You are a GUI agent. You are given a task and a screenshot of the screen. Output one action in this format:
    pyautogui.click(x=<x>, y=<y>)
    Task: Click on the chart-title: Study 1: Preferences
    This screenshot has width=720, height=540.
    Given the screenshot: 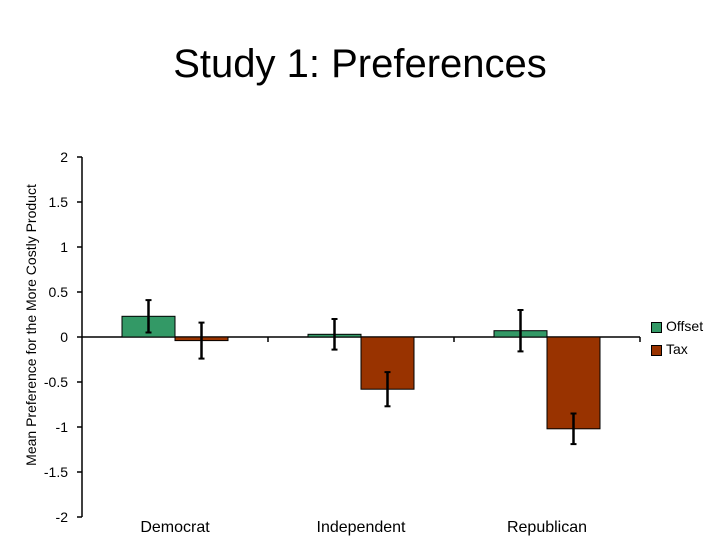 What is the action you would take?
    pyautogui.click(x=360, y=64)
    